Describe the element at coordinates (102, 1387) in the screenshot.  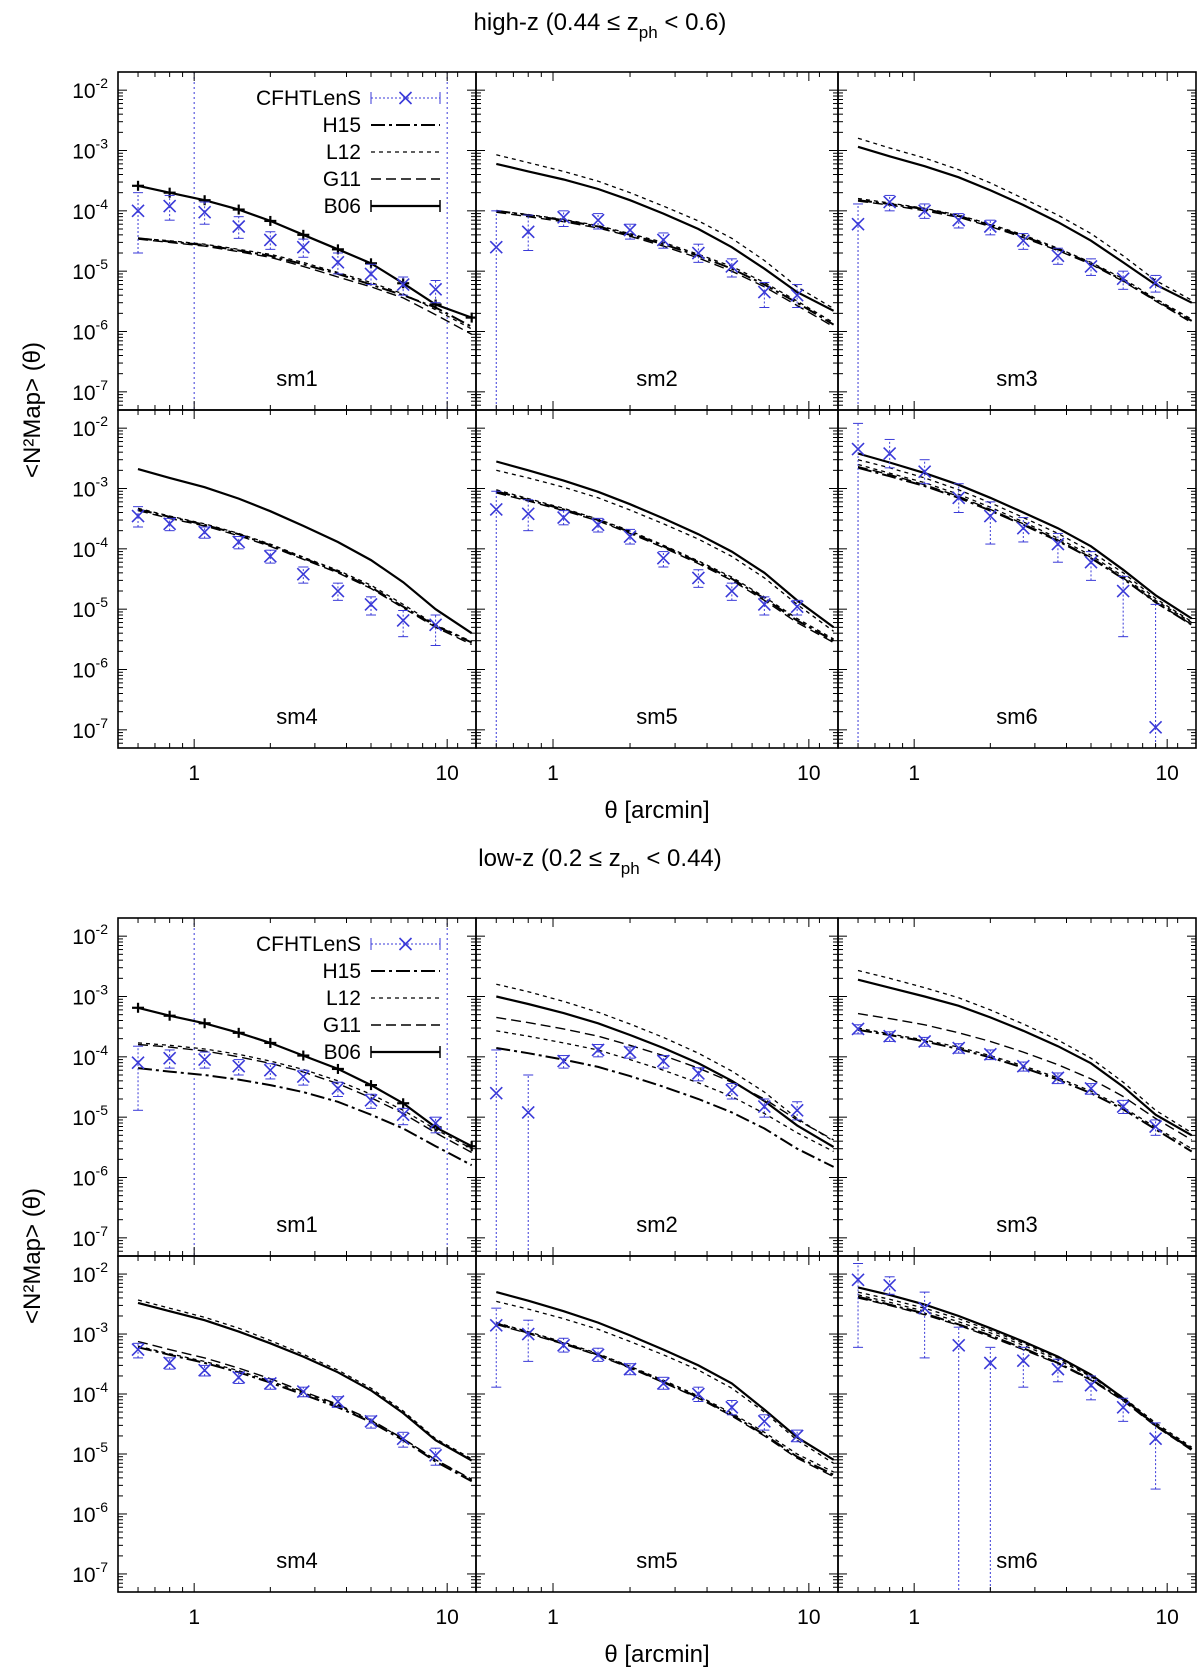
I see `tick-exponent: -4` at that location.